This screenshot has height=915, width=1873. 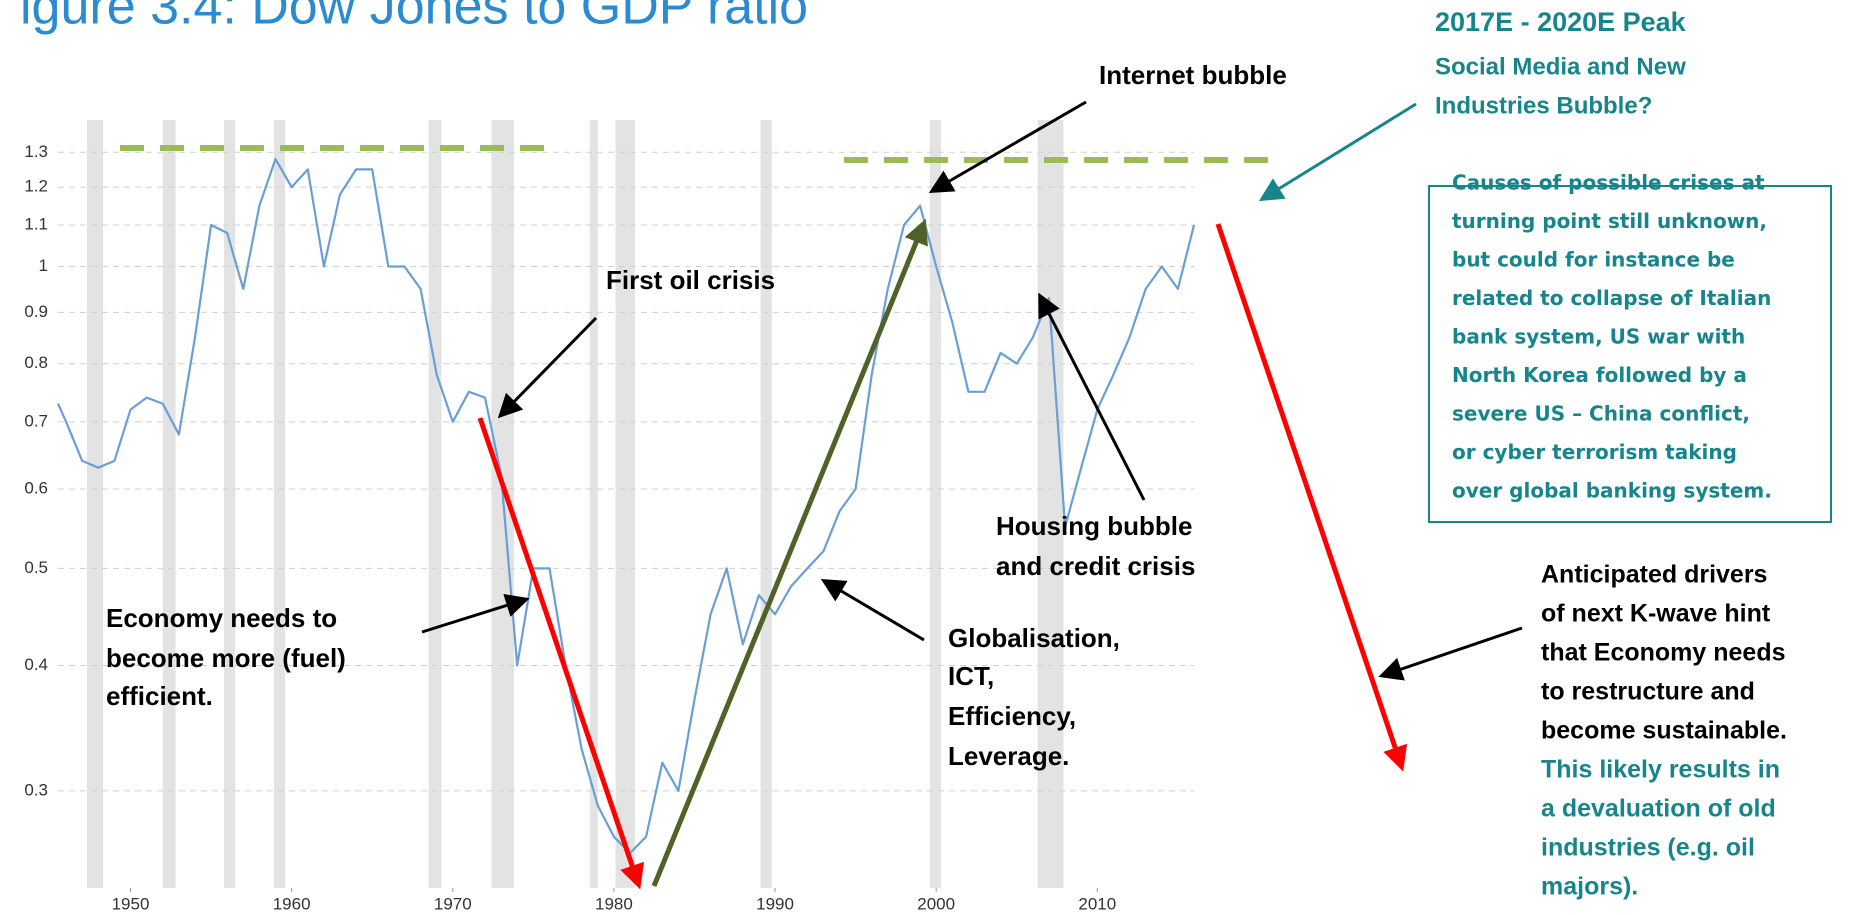 I want to click on drivers-line: become sustainable., so click(x=1664, y=731).